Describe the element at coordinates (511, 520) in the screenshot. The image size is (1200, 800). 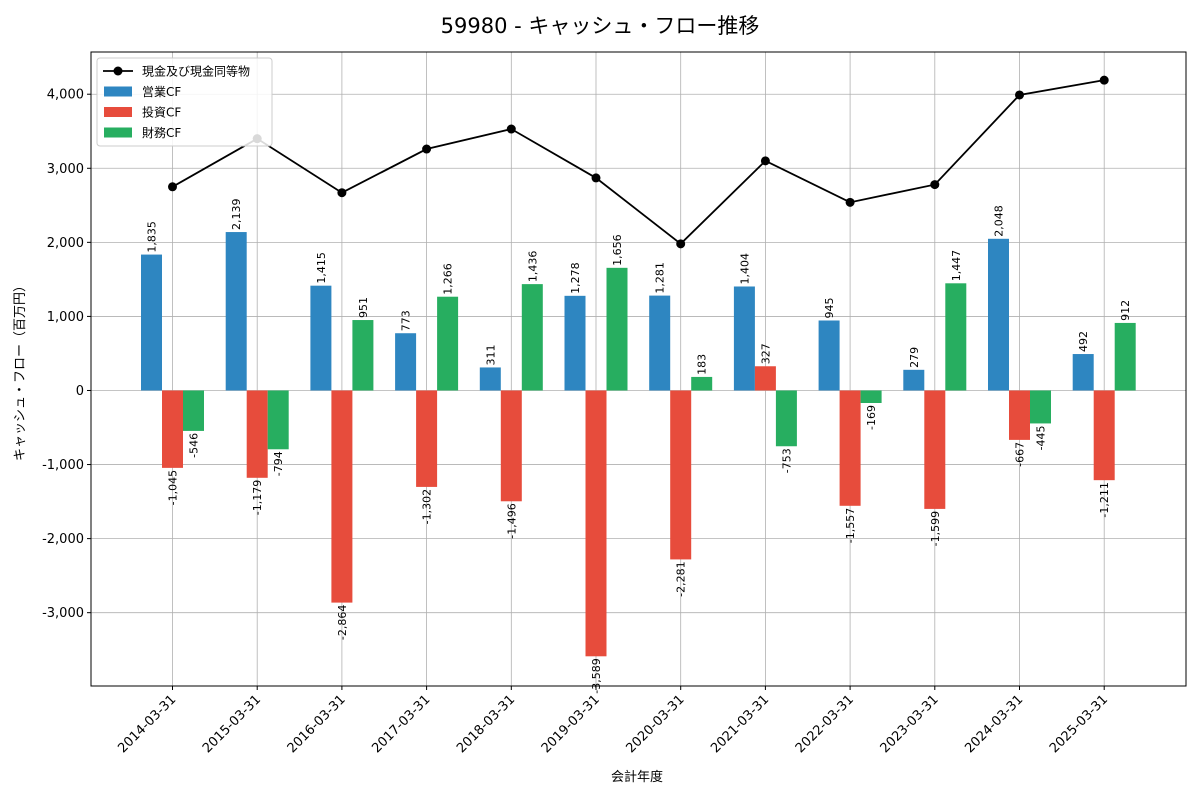
I see `bar-value-label: -1,496` at that location.